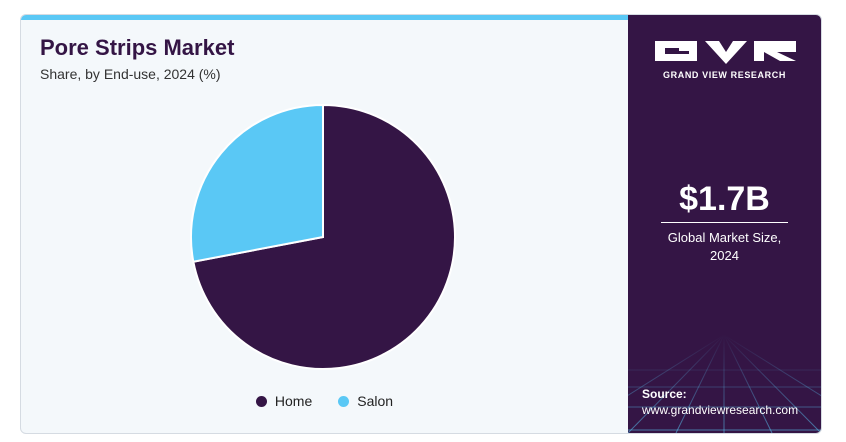 The height and width of the screenshot is (442, 846). I want to click on grid-decoration, so click(724, 383).